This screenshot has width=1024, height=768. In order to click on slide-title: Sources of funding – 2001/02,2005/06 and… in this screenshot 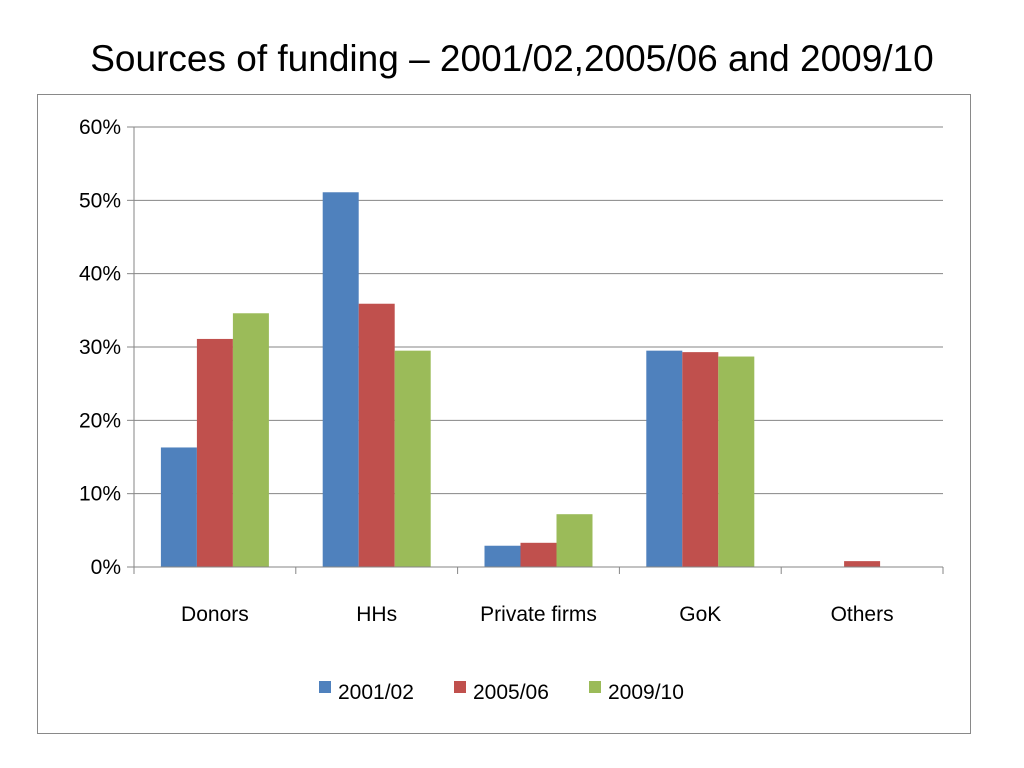, I will do `click(512, 58)`.